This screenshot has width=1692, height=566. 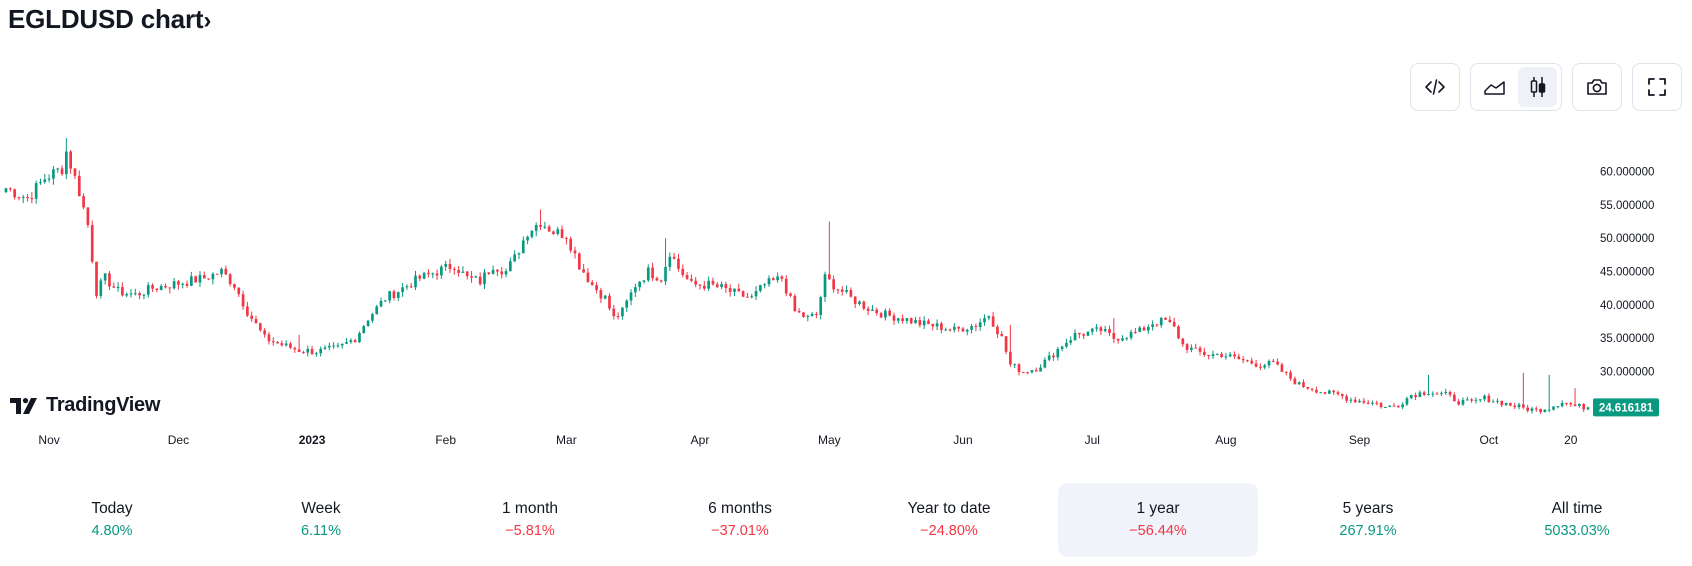 I want to click on area-chart-button, so click(x=1494, y=87).